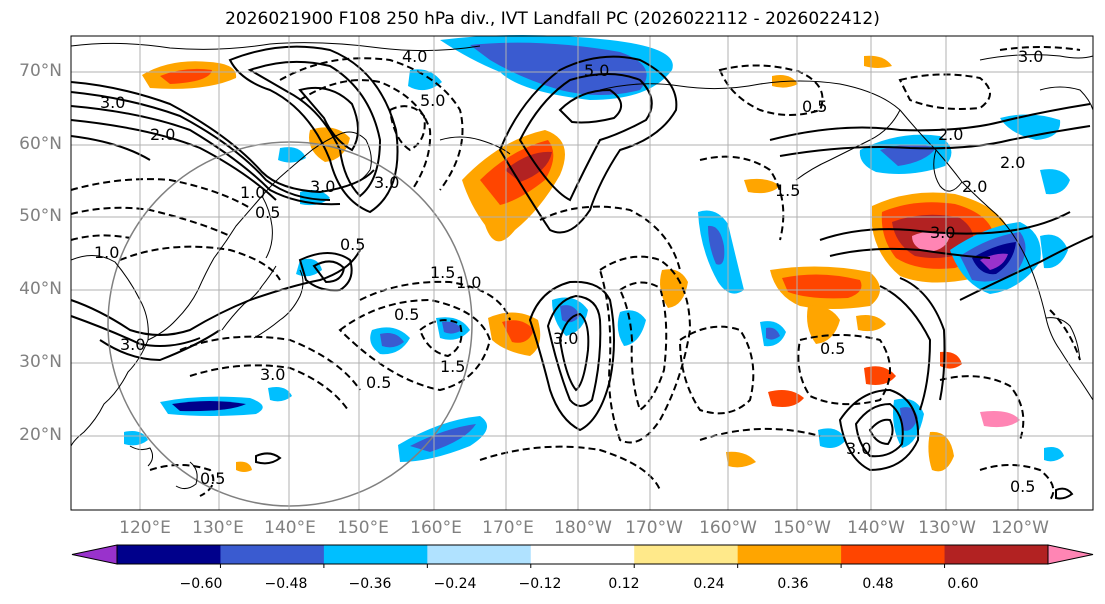 This screenshot has height=604, width=1105. Describe the element at coordinates (540, 584) in the screenshot. I see `colorbar-tick-label: −0.12` at that location.